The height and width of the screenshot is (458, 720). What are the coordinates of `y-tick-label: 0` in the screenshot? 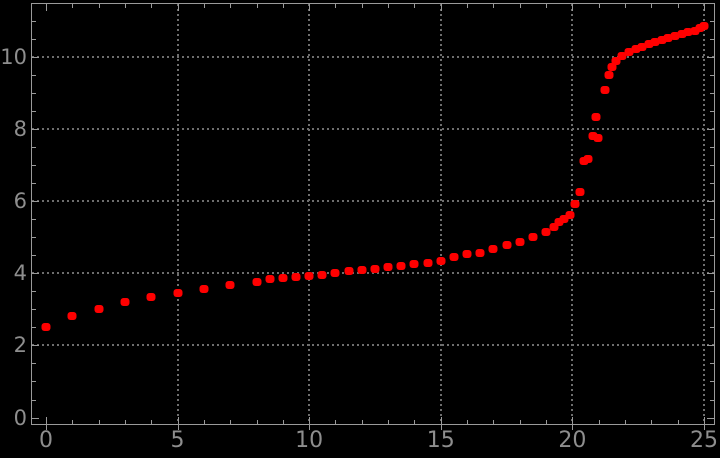 It's located at (20, 417).